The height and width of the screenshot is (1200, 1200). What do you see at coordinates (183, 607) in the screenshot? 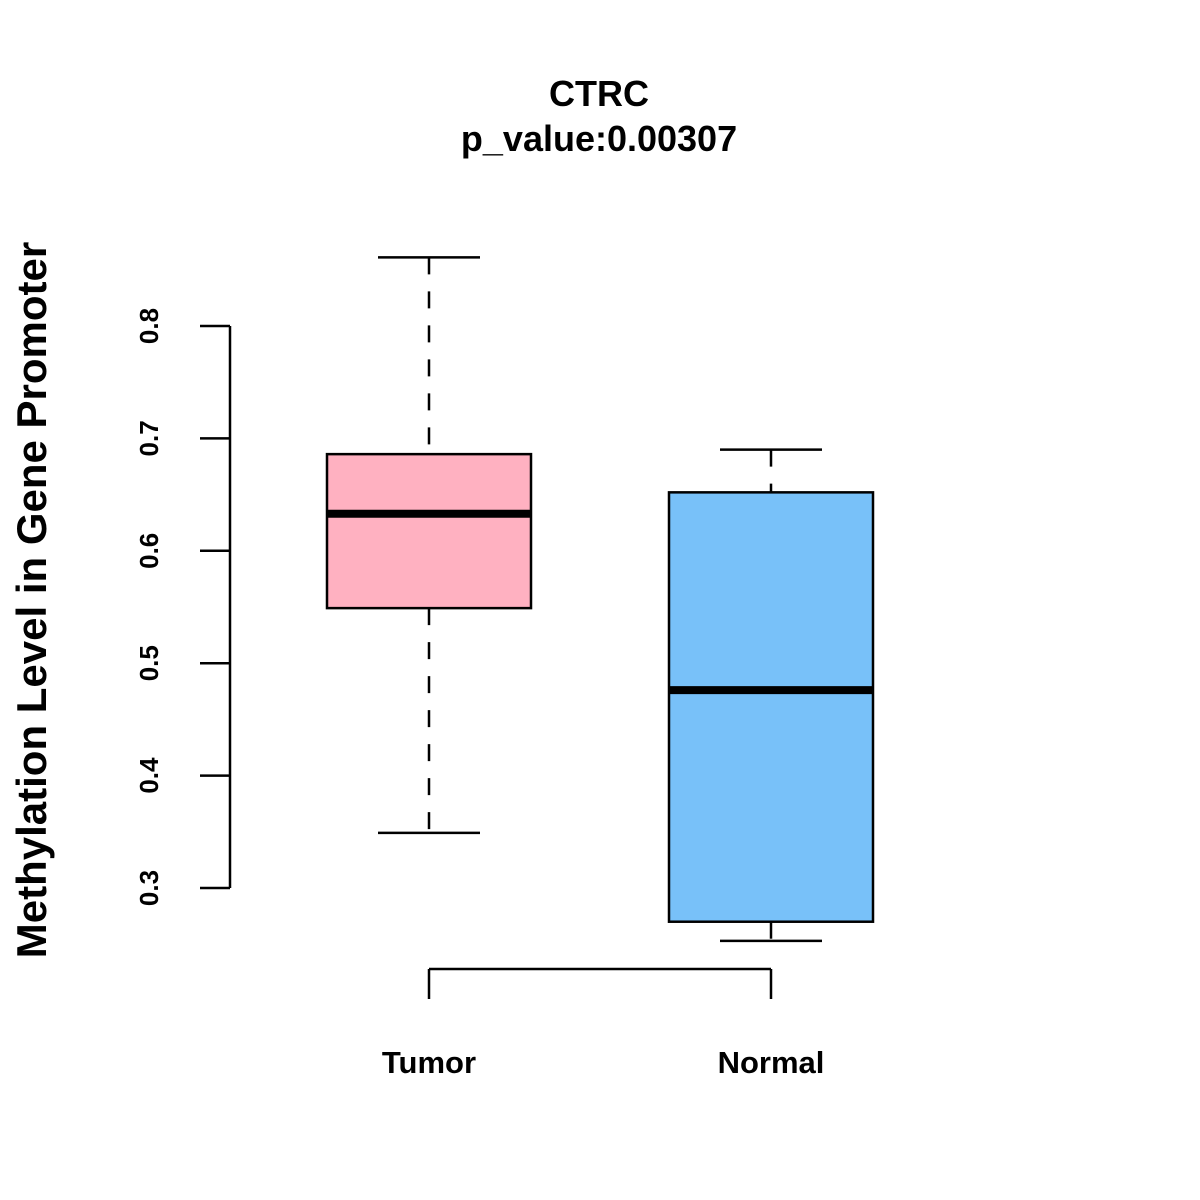
I see `y-axis: 0.3 0.4 0.5 0.6 0.7 0.8` at bounding box center [183, 607].